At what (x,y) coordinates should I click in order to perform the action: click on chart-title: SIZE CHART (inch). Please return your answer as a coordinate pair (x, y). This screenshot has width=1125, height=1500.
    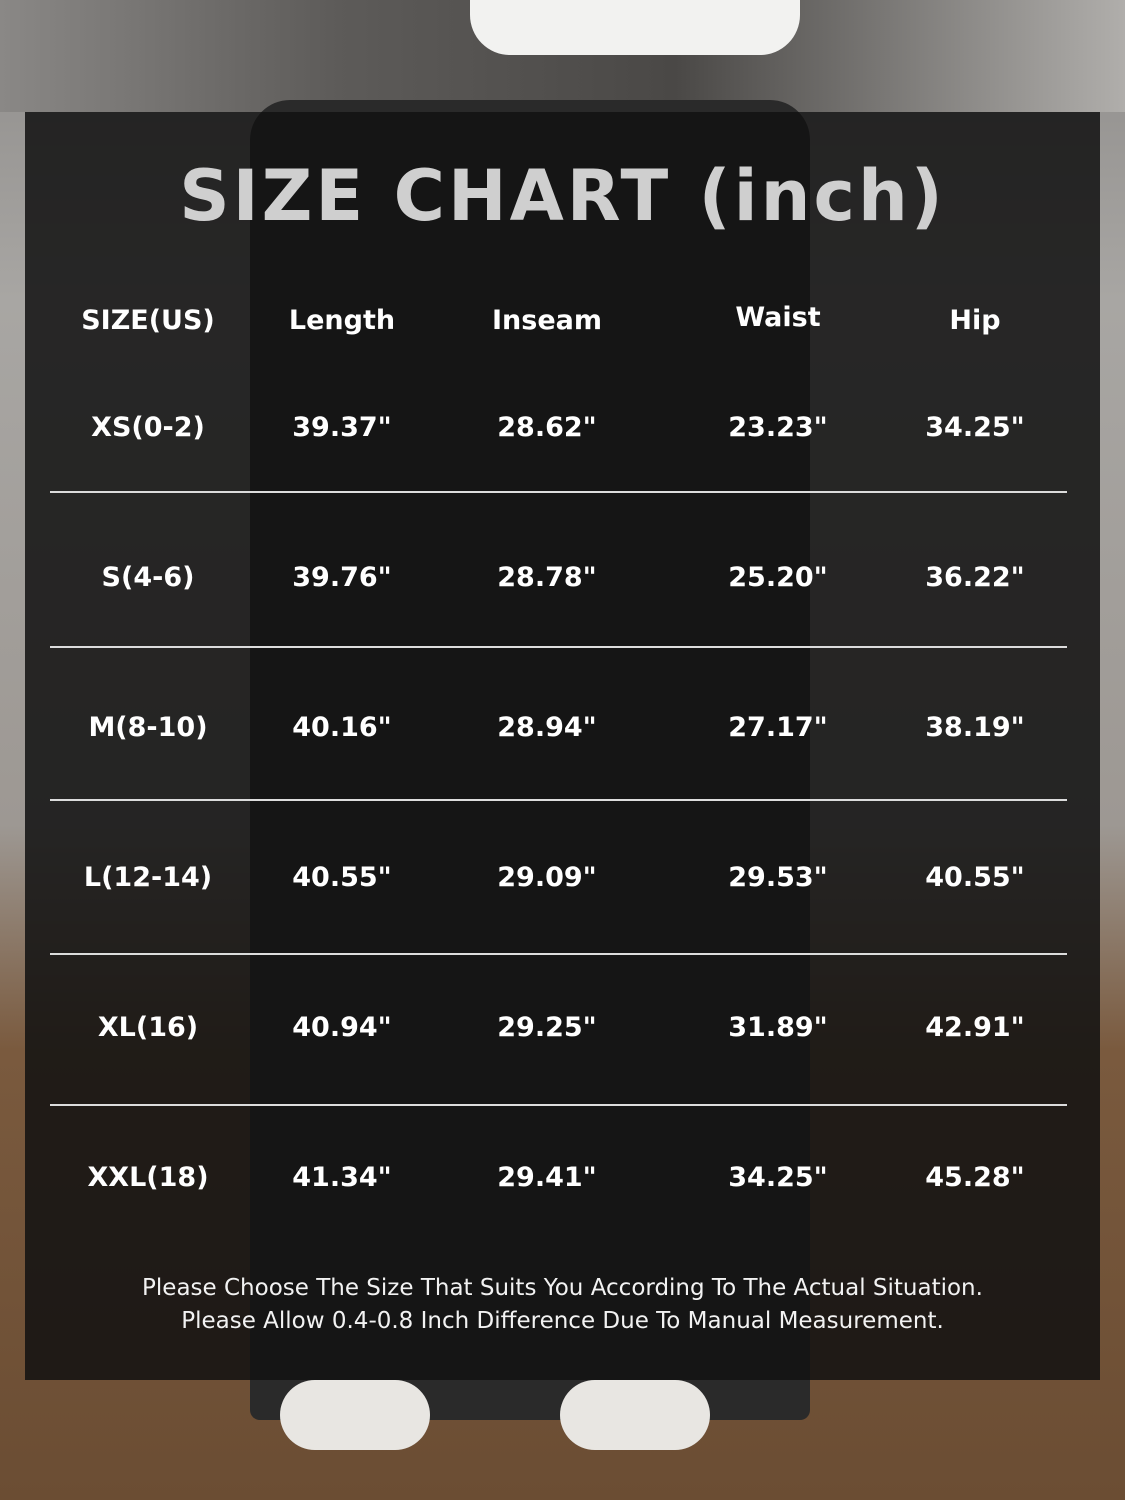
    Looking at the image, I should click on (562, 196).